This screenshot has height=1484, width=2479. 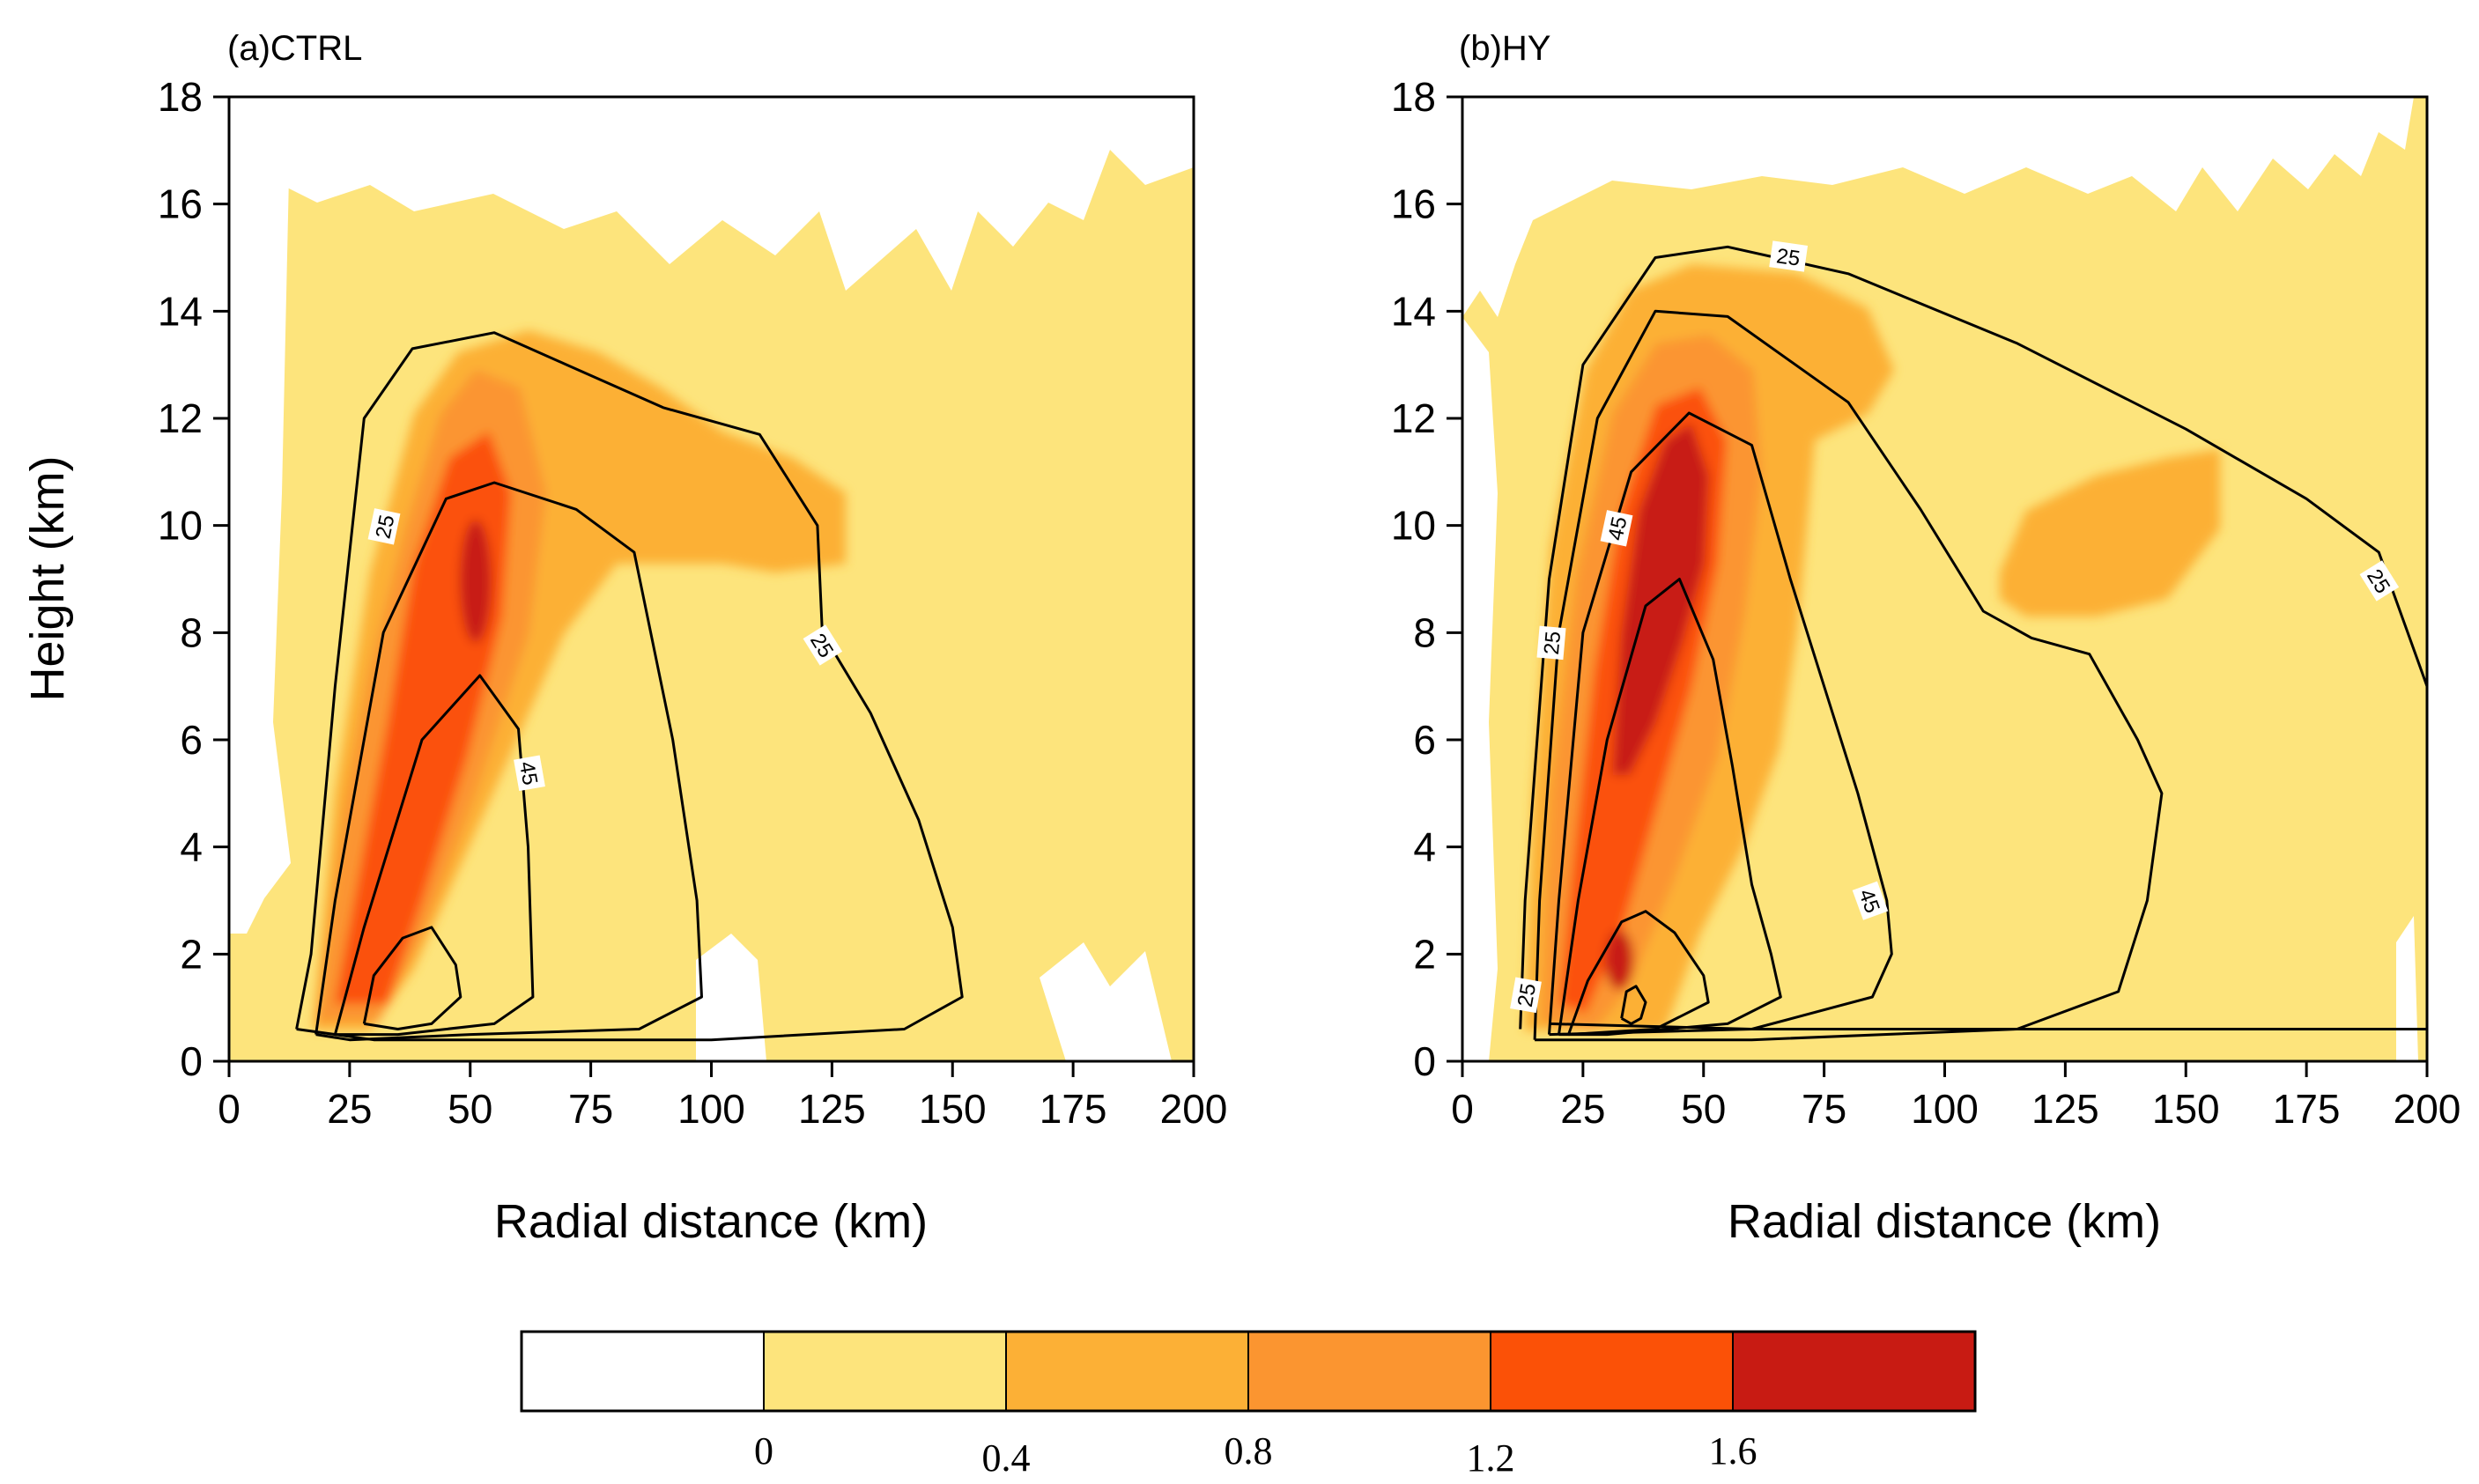 I want to click on contour-label-hy-25-bottom: 25, so click(x=1526, y=995).